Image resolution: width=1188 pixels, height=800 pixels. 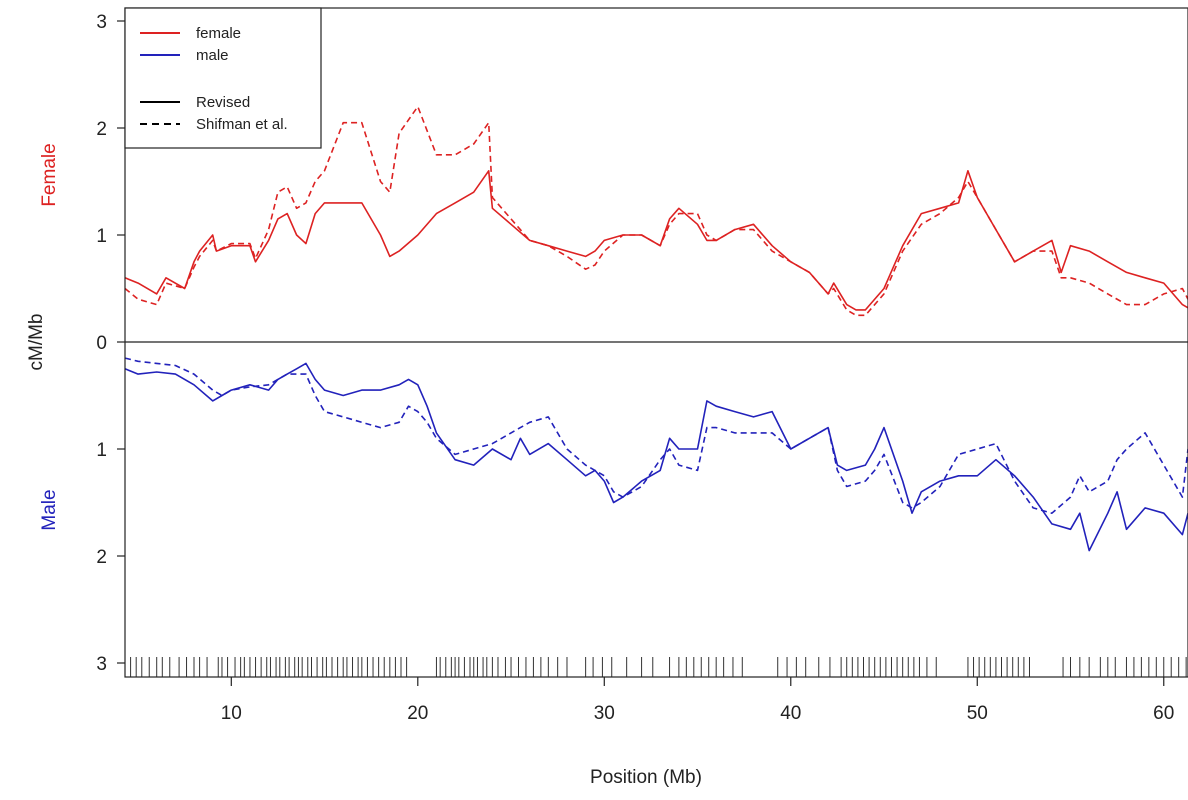 What do you see at coordinates (790, 713) in the screenshot?
I see `x-tick-label-40: 40` at bounding box center [790, 713].